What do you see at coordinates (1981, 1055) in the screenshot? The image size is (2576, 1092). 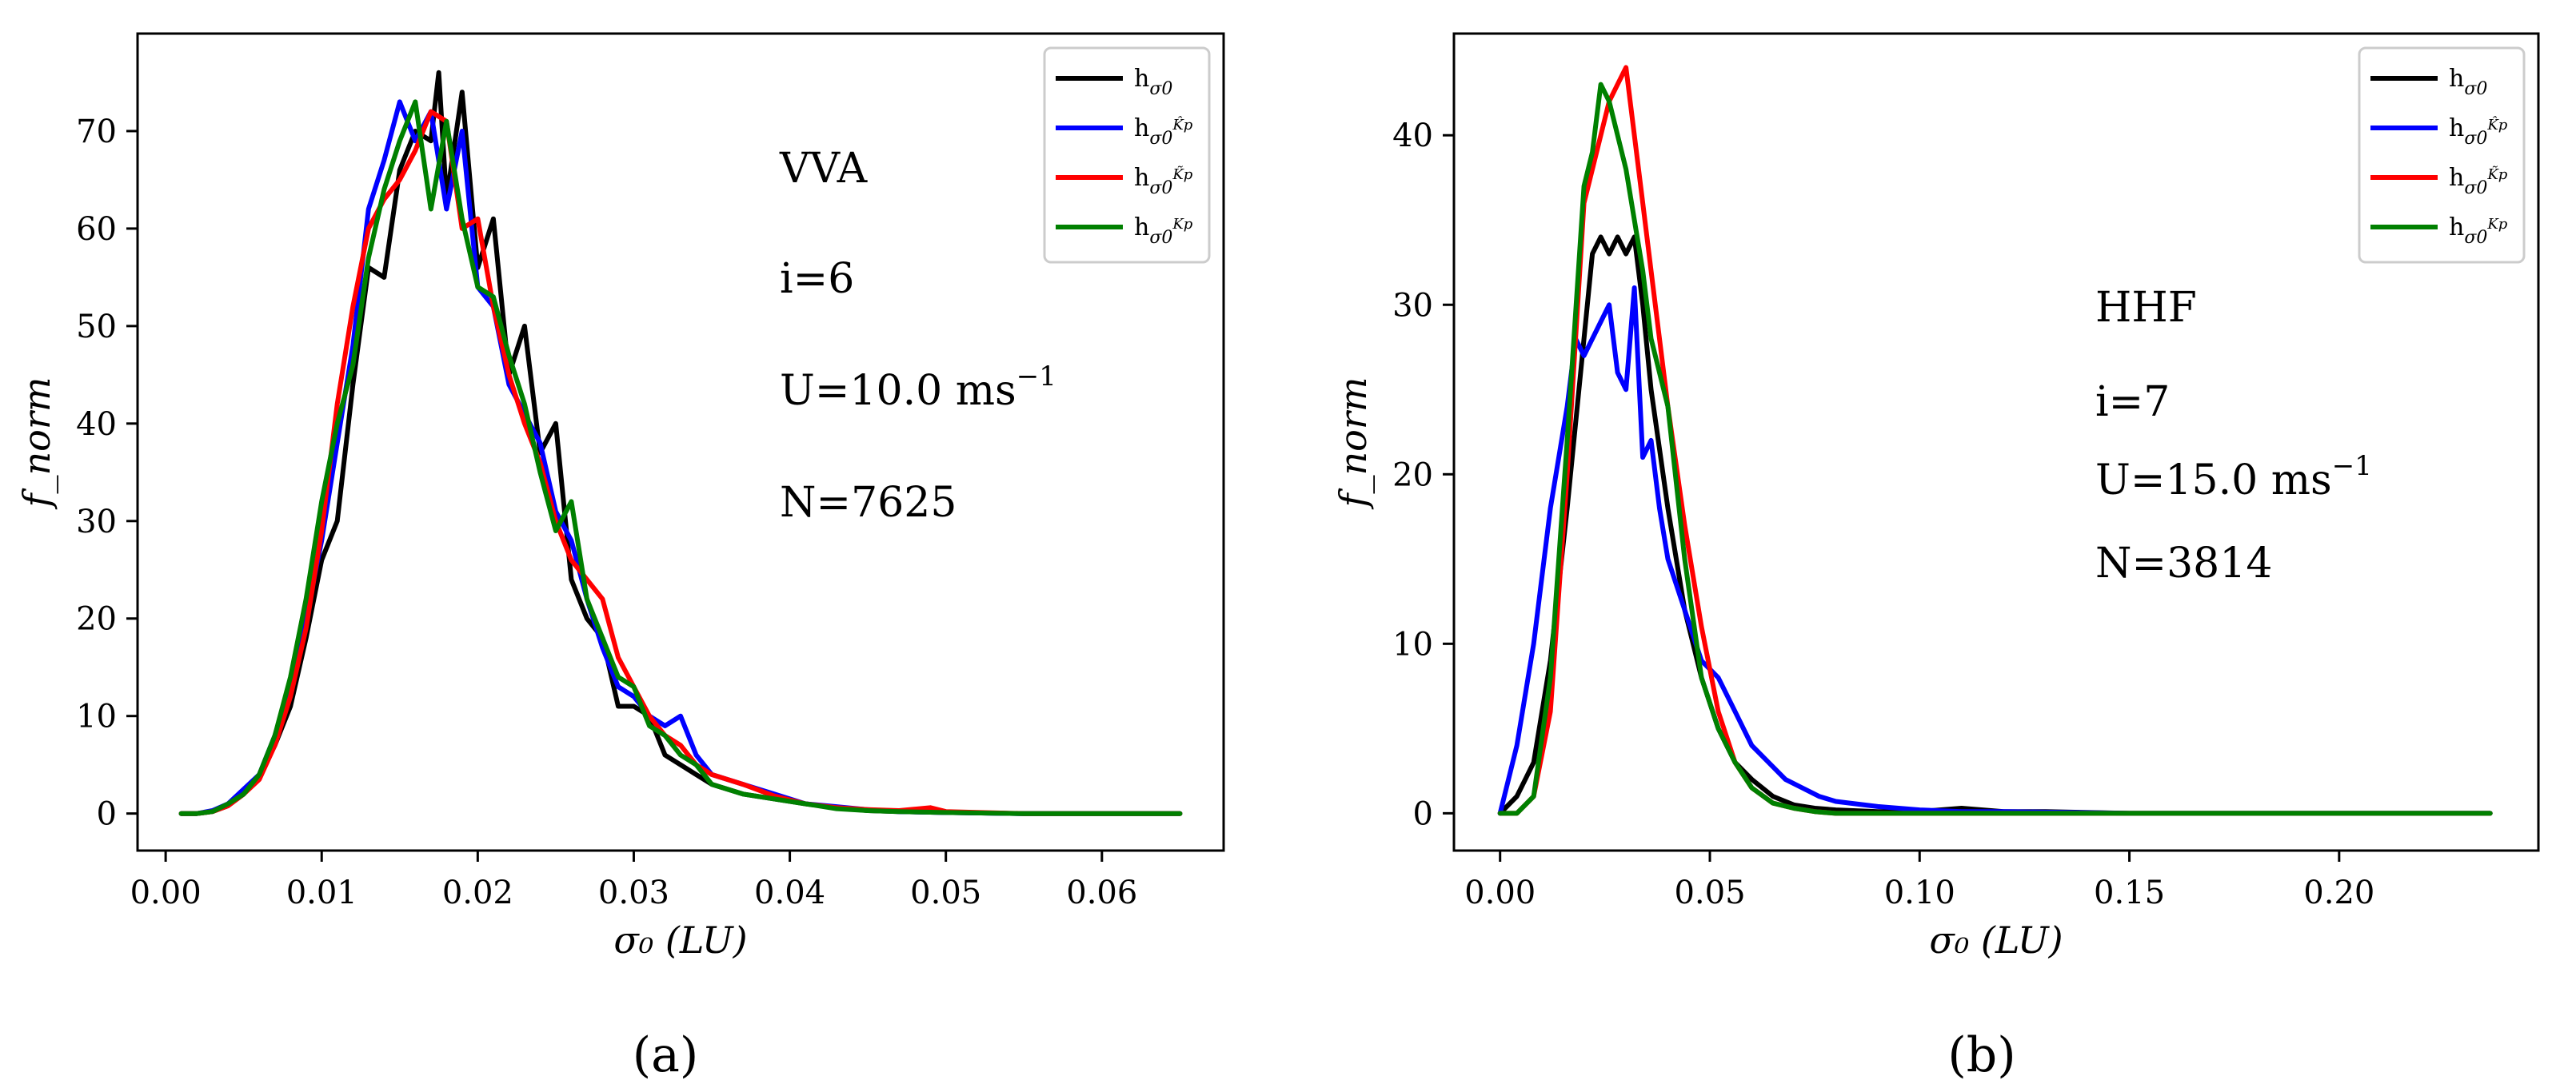 I see `subfigure-label-b: (b)` at bounding box center [1981, 1055].